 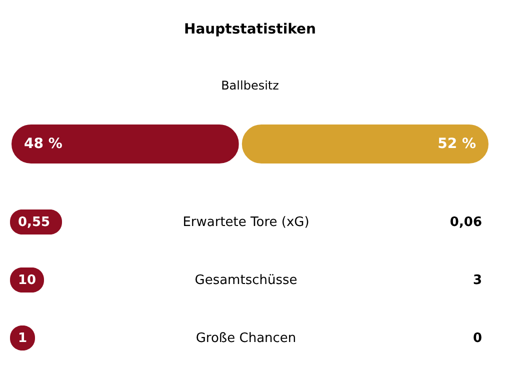 What do you see at coordinates (250, 85) in the screenshot?
I see `chart-subtitle: Ballbesitz` at bounding box center [250, 85].